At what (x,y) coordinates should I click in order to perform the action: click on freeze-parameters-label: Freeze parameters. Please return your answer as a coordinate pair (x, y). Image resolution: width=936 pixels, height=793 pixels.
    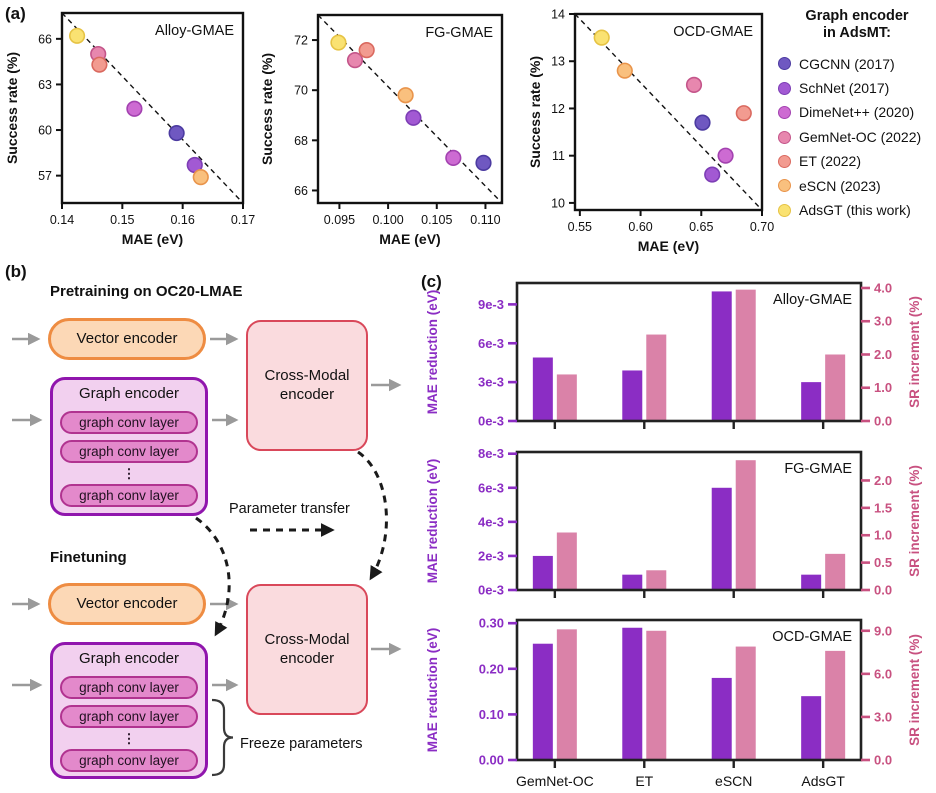
    Looking at the image, I should click on (301, 744).